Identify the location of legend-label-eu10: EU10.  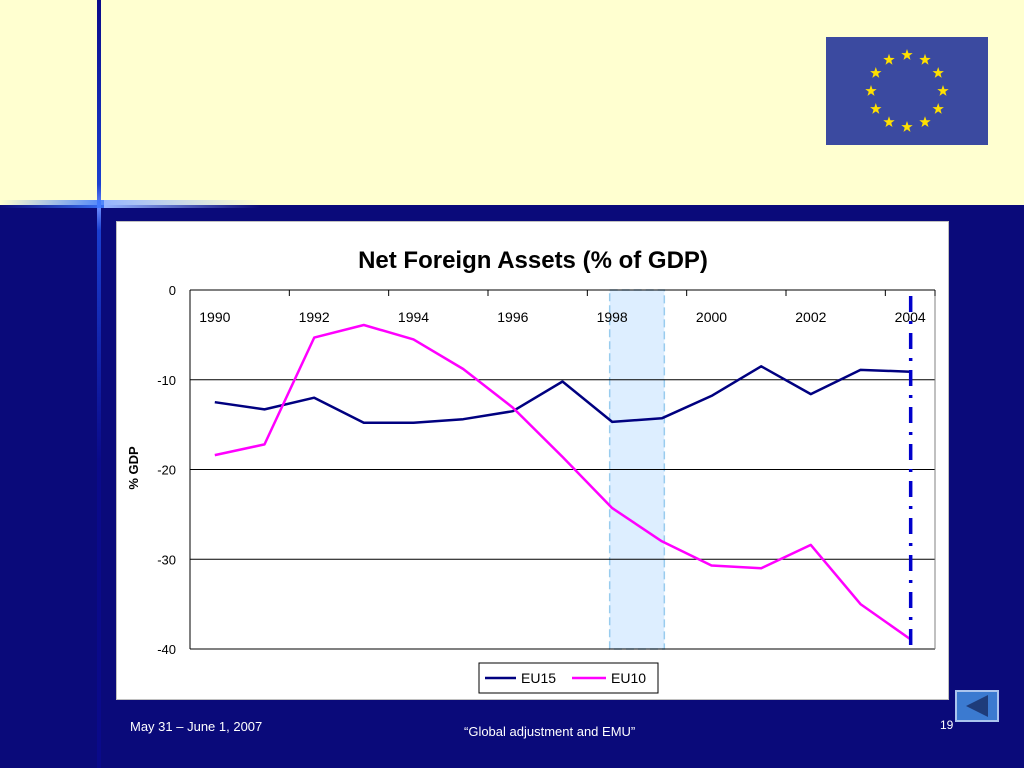
(628, 678).